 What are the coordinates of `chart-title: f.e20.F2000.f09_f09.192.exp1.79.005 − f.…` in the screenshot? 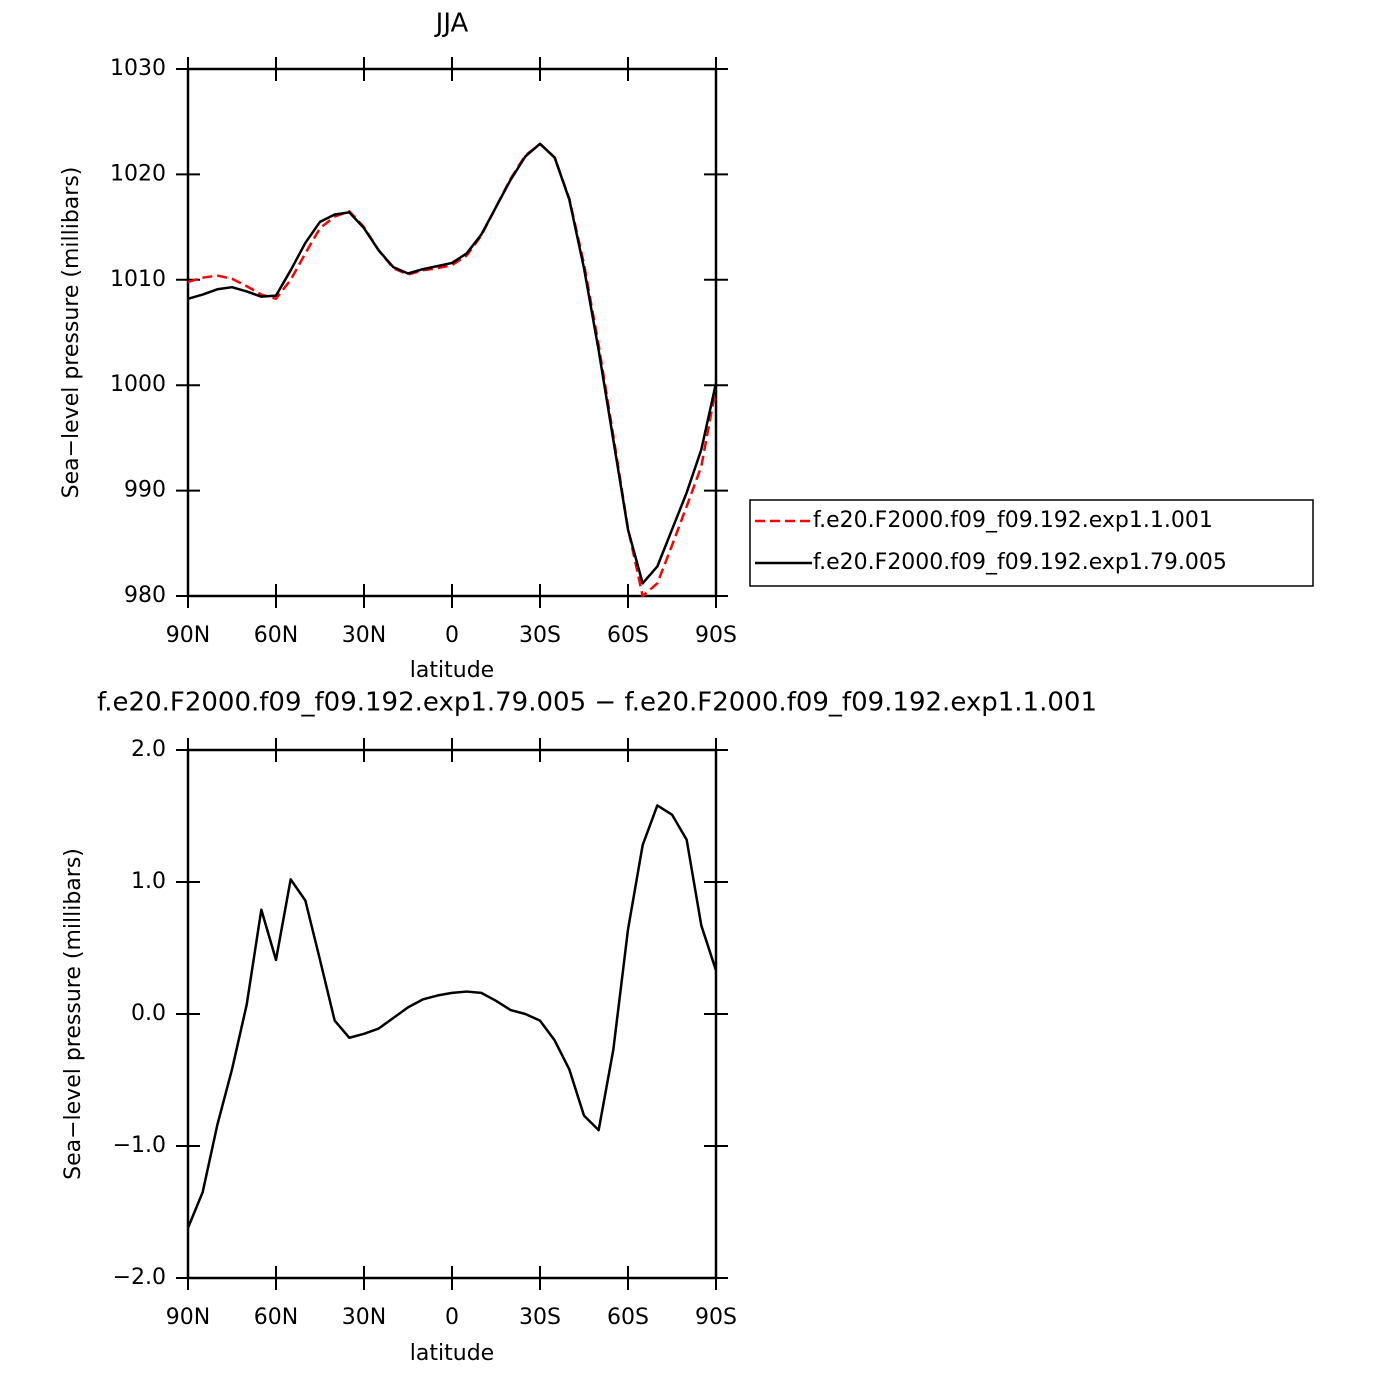 It's located at (597, 703).